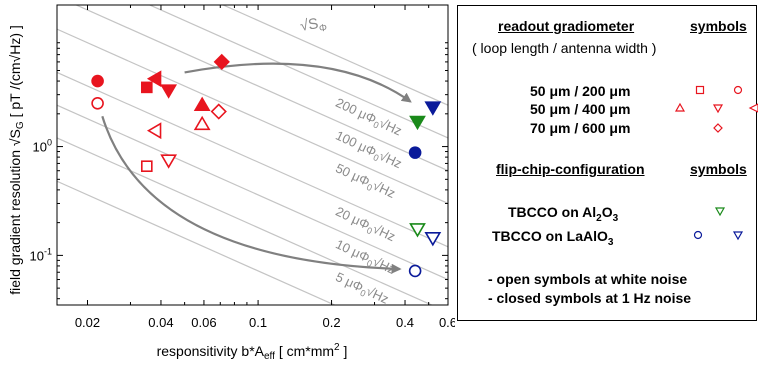 The height and width of the screenshot is (371, 759). I want to click on x-tick-label-0.06: 0.06, so click(203, 322).